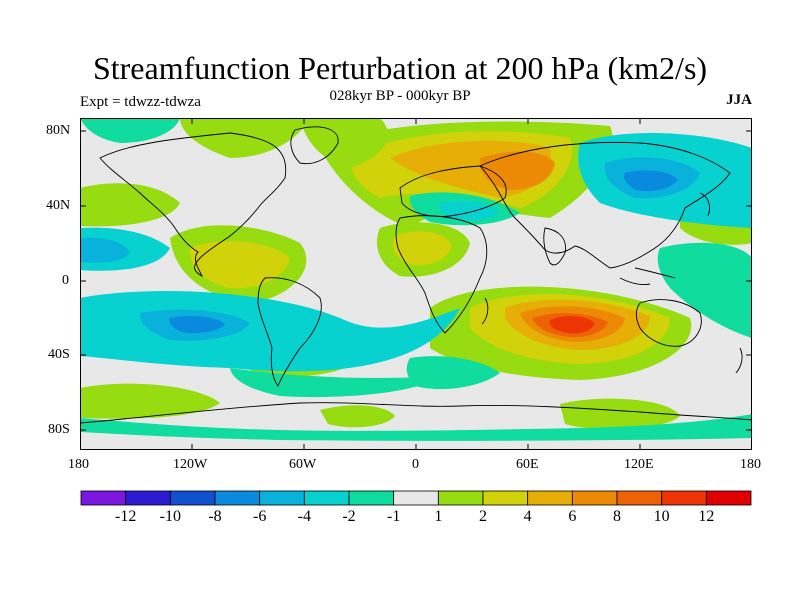  Describe the element at coordinates (739, 100) in the screenshot. I see `season-label: JJA` at that location.